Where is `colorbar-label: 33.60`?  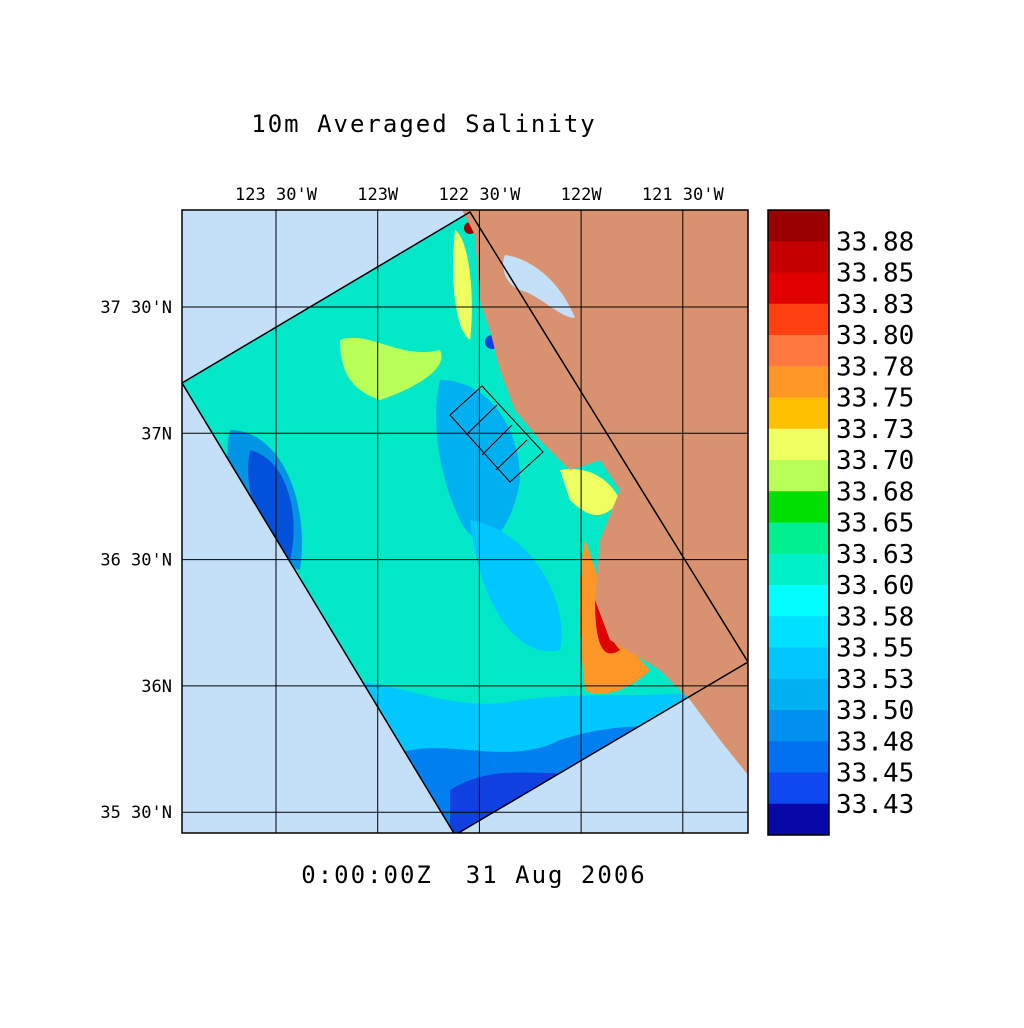 colorbar-label: 33.60 is located at coordinates (875, 586).